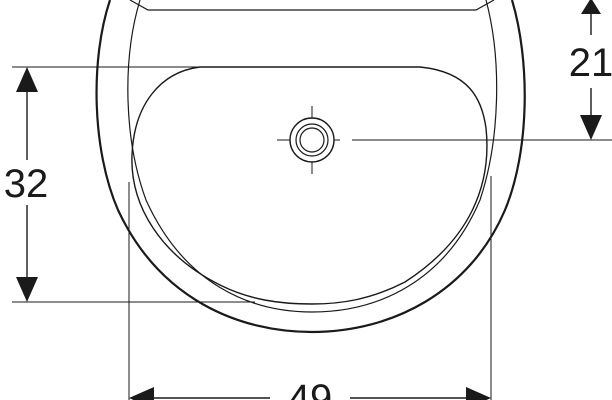 The width and height of the screenshot is (612, 400). I want to click on left-height-label: 32, so click(26, 184).